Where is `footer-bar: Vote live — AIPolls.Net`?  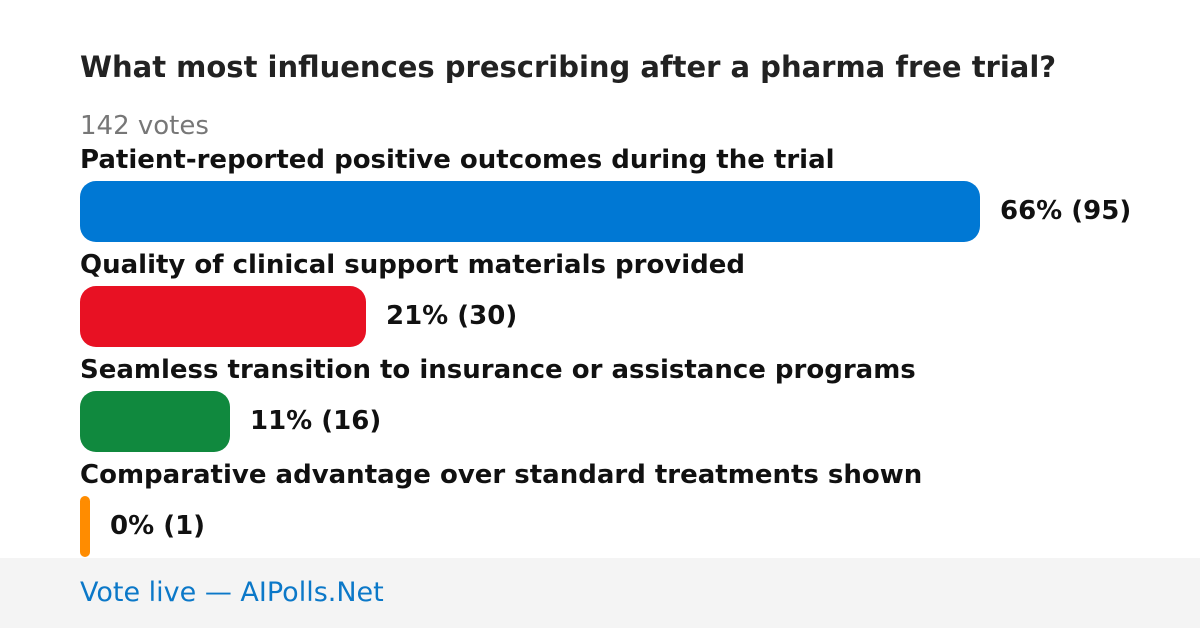 footer-bar: Vote live — AIPolls.Net is located at coordinates (600, 593).